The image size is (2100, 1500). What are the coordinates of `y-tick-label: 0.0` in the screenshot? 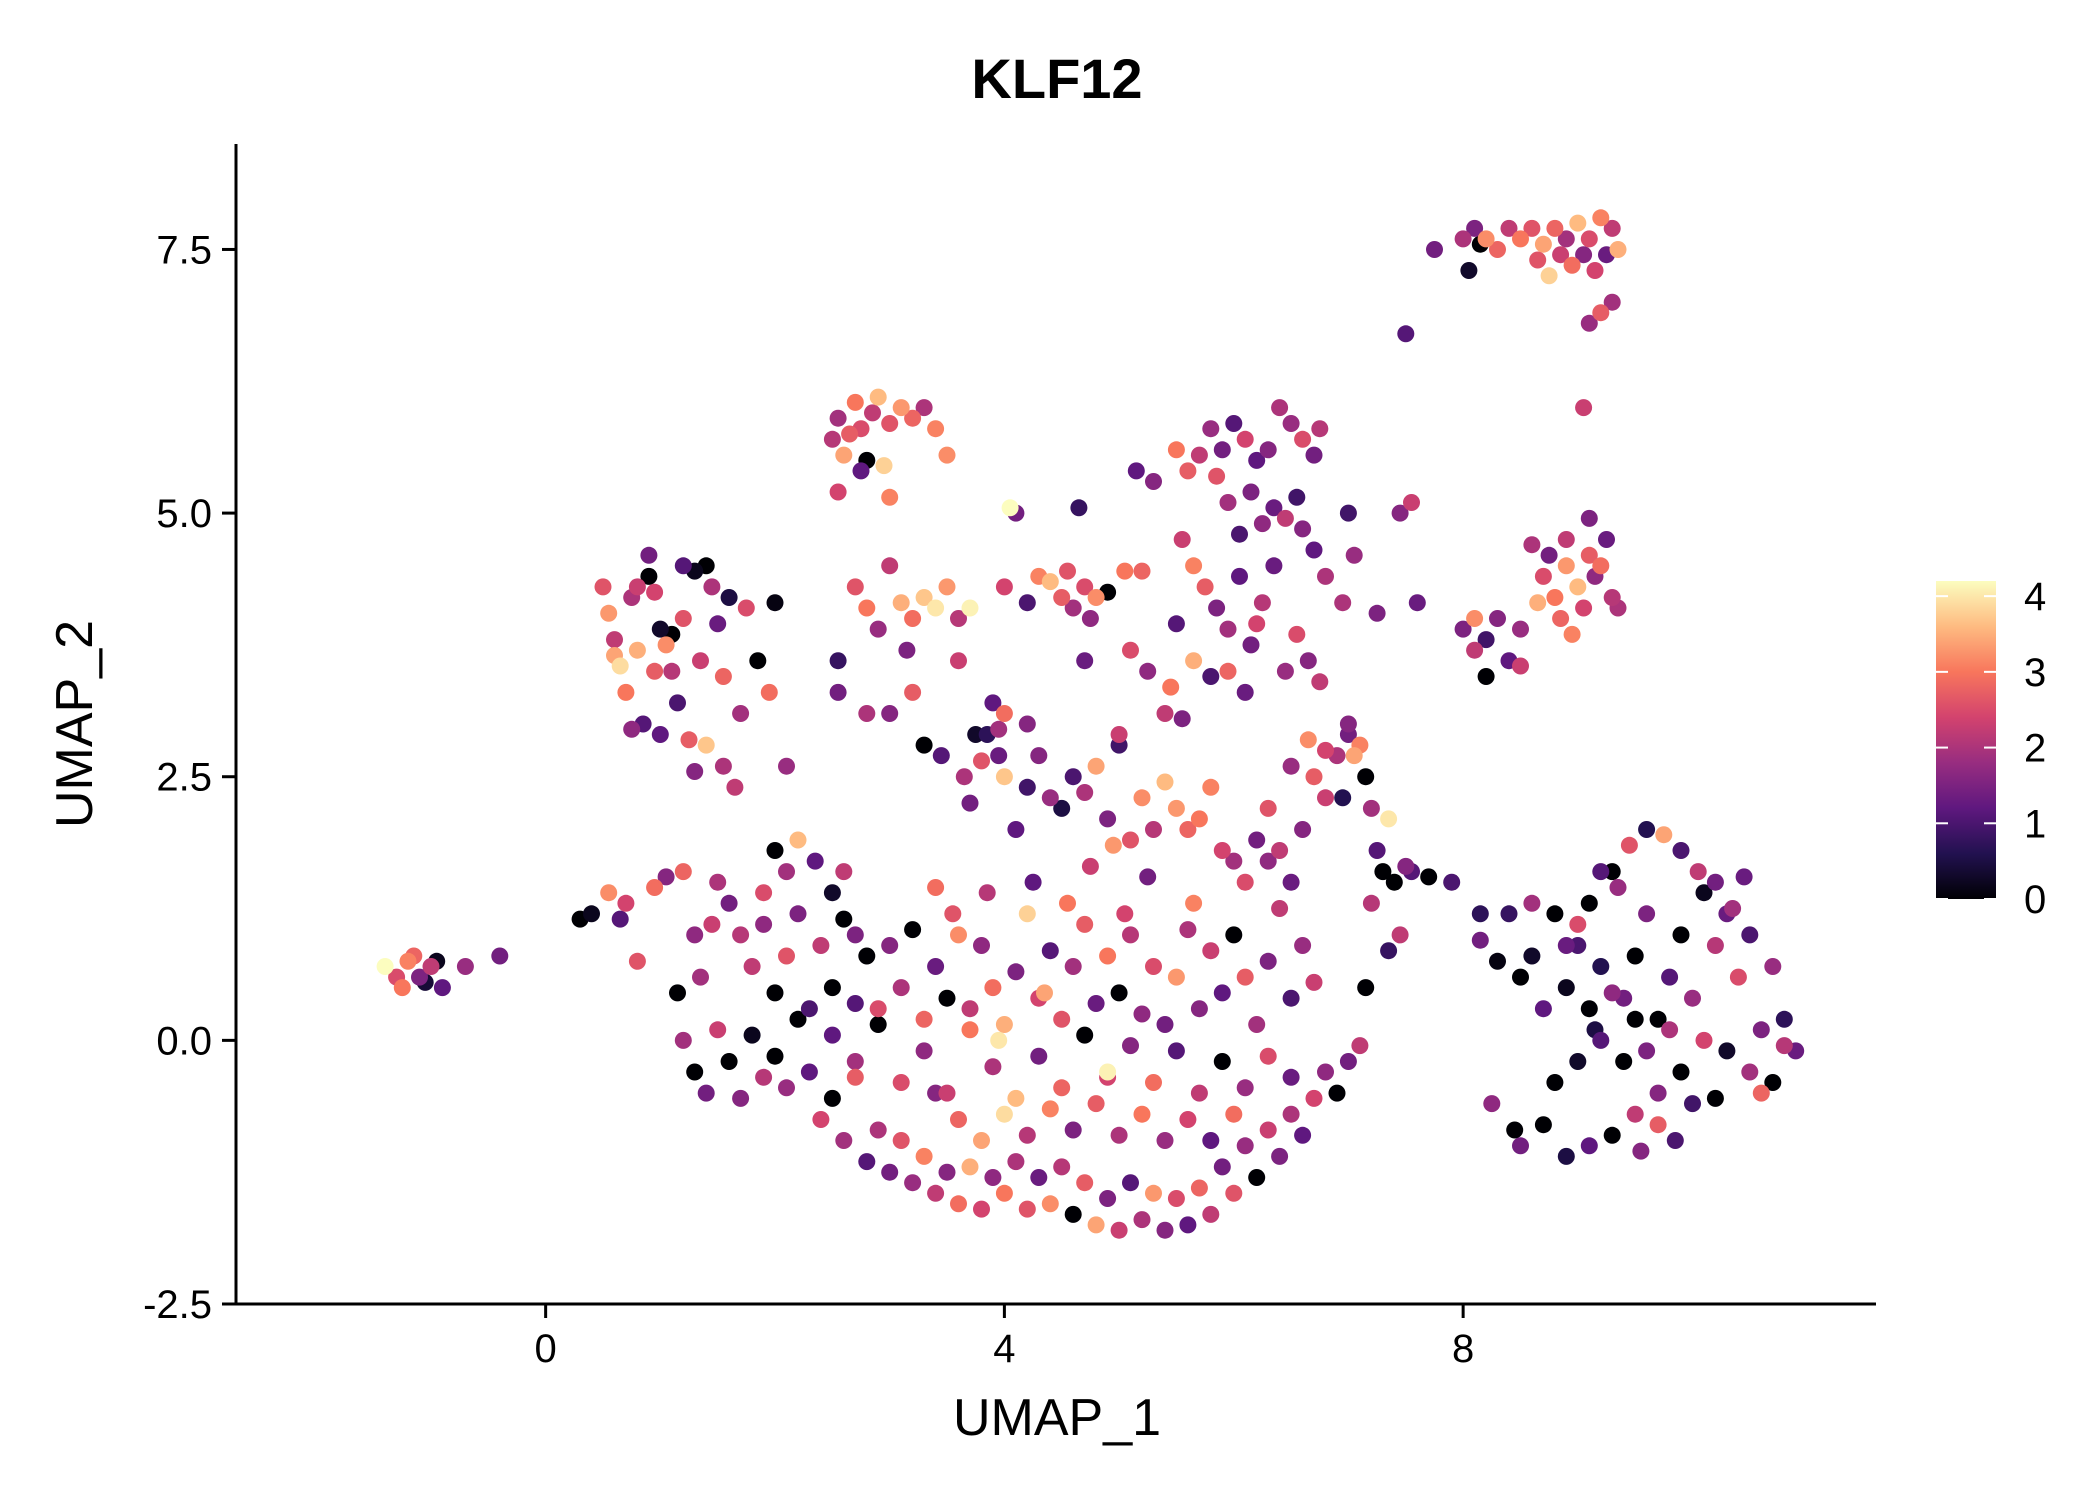 It's located at (184, 1041).